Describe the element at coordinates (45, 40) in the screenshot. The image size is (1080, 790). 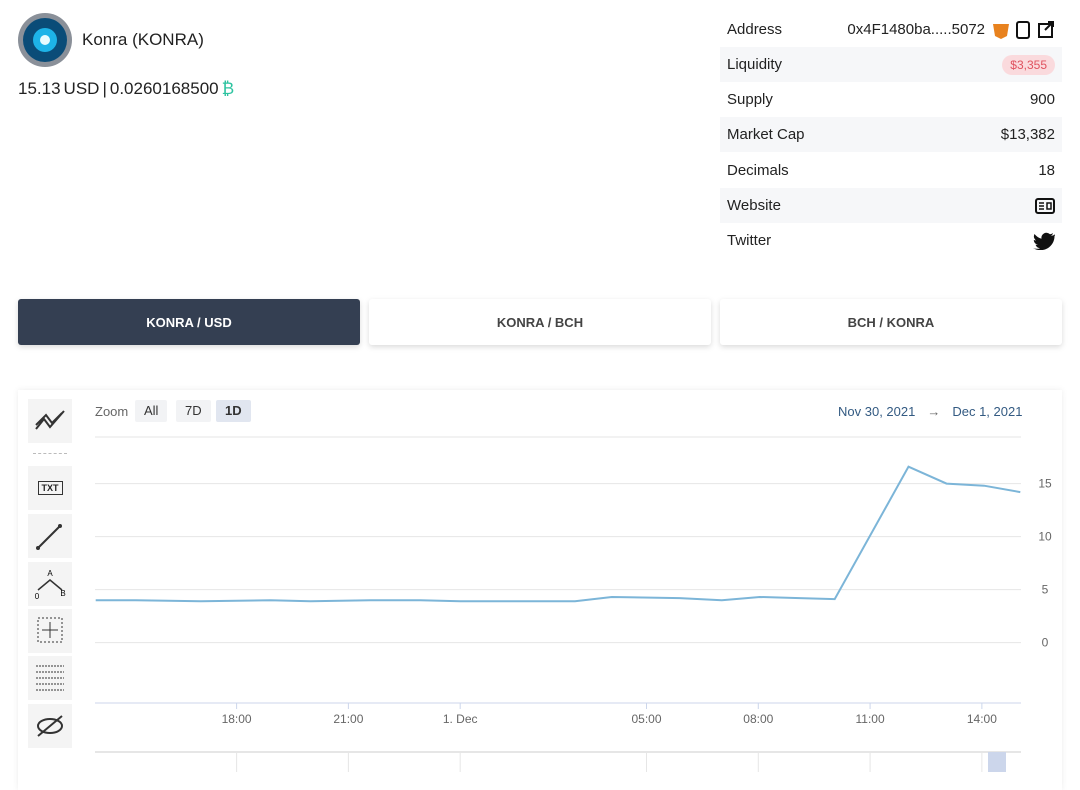
I see `token-logo` at that location.